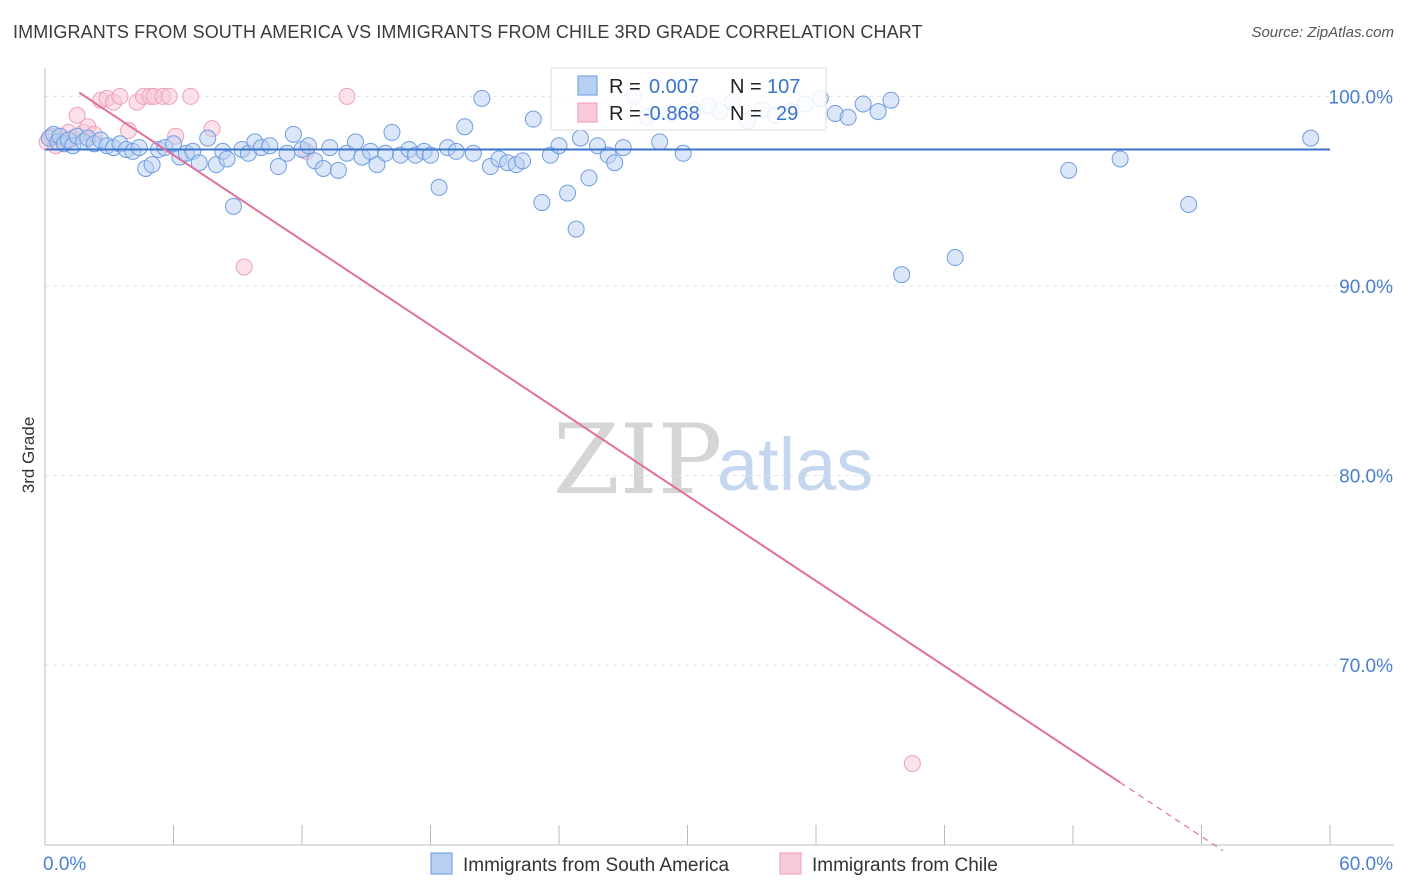 The height and width of the screenshot is (892, 1406). I want to click on y-tick-label: 70.0%, so click(1366, 666).